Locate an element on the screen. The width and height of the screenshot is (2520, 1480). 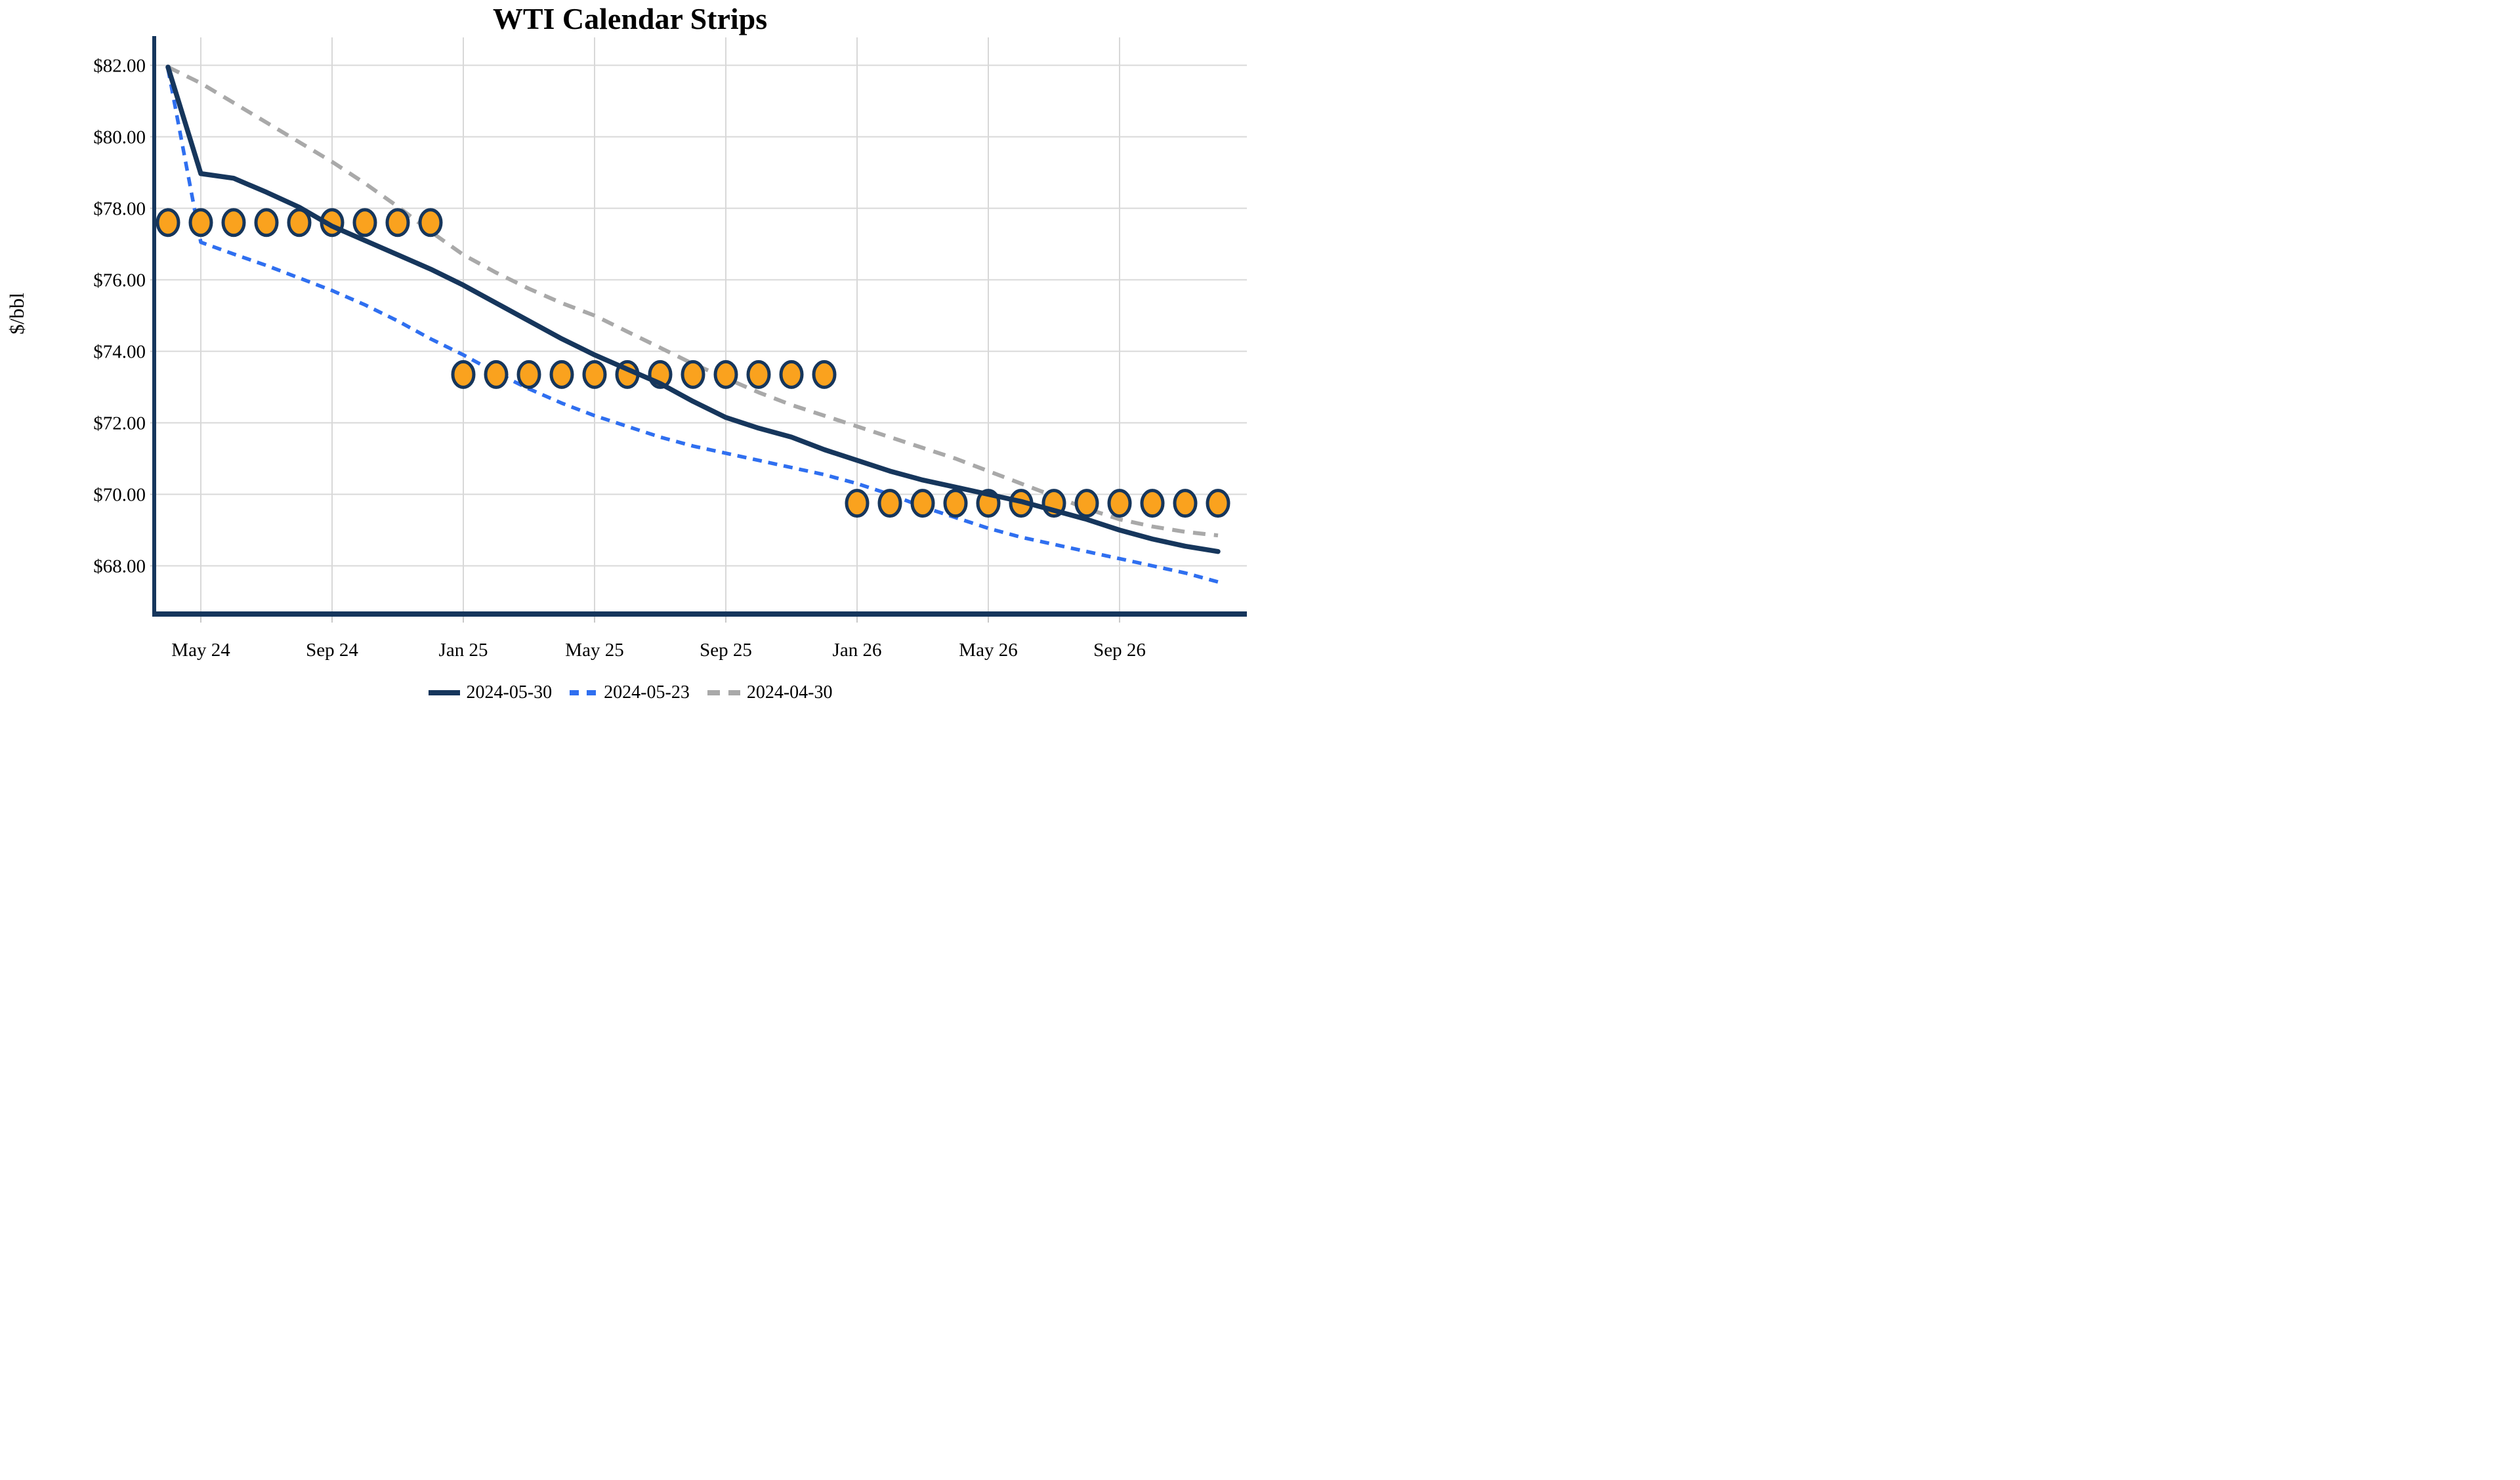
strip-dots is located at coordinates (693, 363).